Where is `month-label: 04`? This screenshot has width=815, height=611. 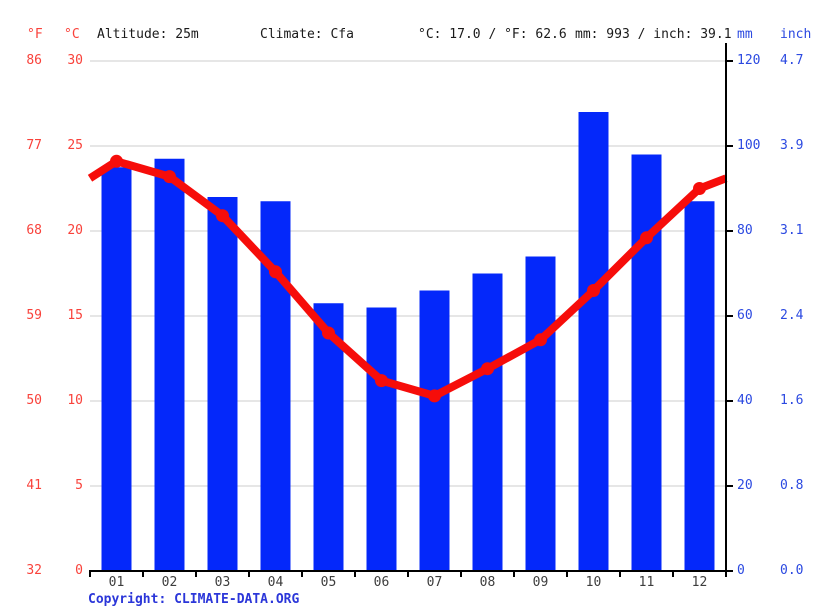
month-label: 04 is located at coordinates (275, 582).